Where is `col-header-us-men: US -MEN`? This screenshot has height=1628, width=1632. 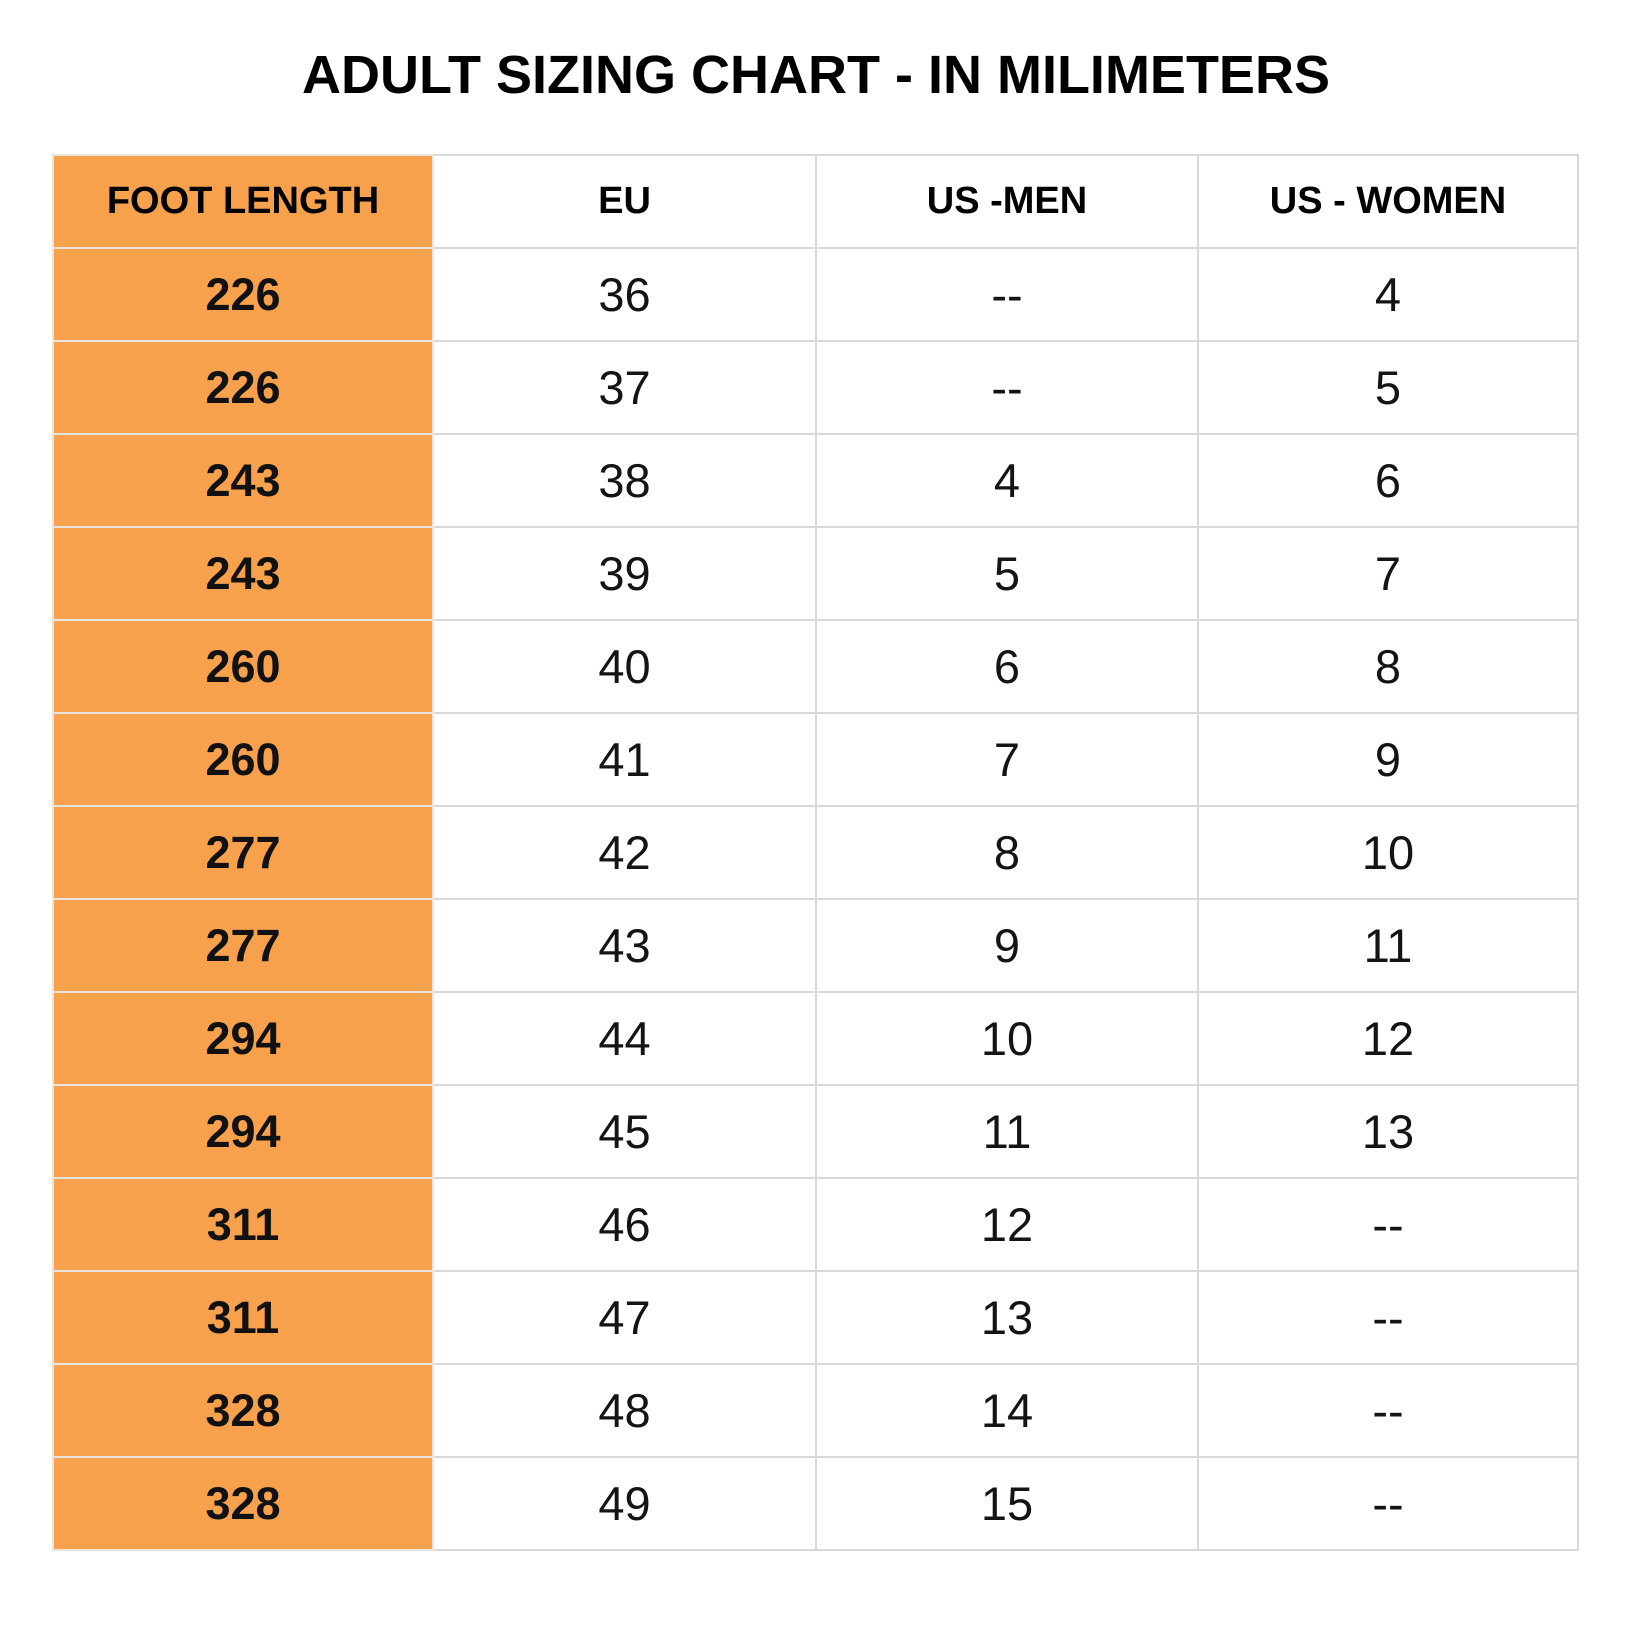
col-header-us-men: US -MEN is located at coordinates (1007, 201).